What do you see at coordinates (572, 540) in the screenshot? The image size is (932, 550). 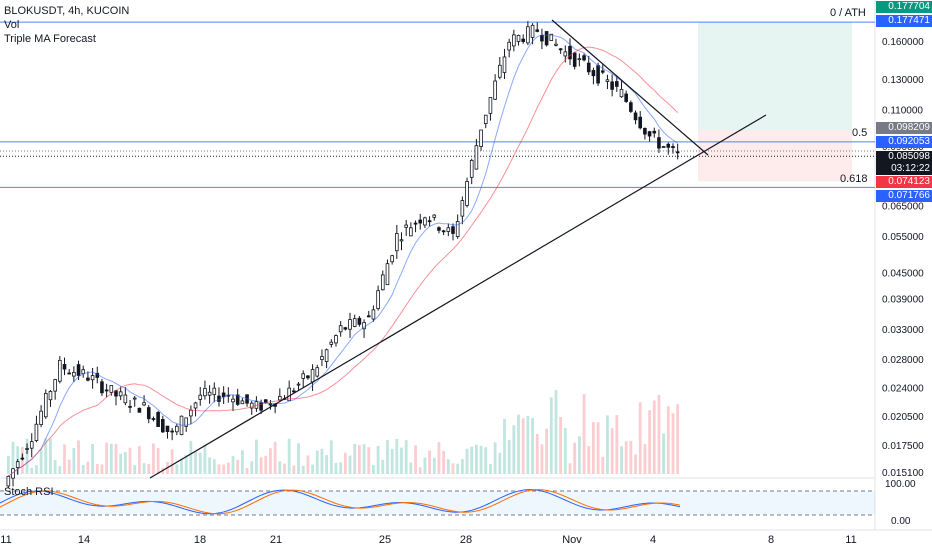 I see `x-tick-label: Nov` at bounding box center [572, 540].